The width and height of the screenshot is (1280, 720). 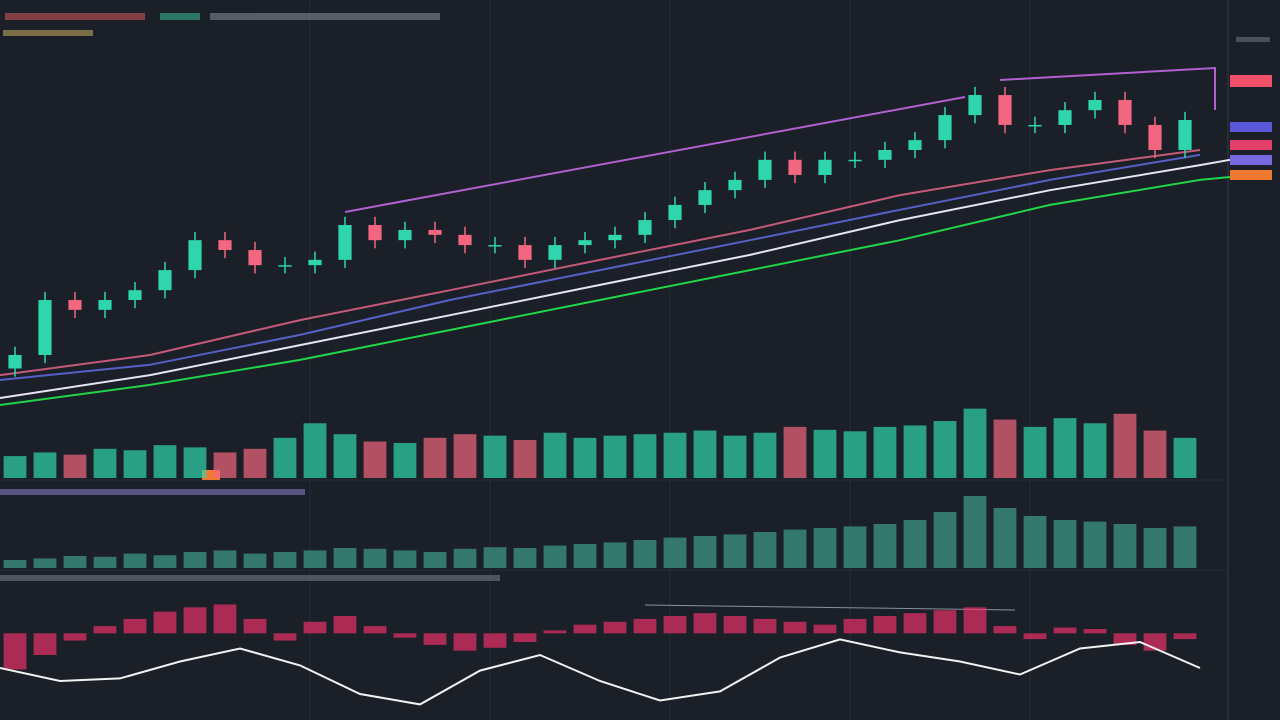 What do you see at coordinates (1253, 39) in the screenshot?
I see `axis-blur` at bounding box center [1253, 39].